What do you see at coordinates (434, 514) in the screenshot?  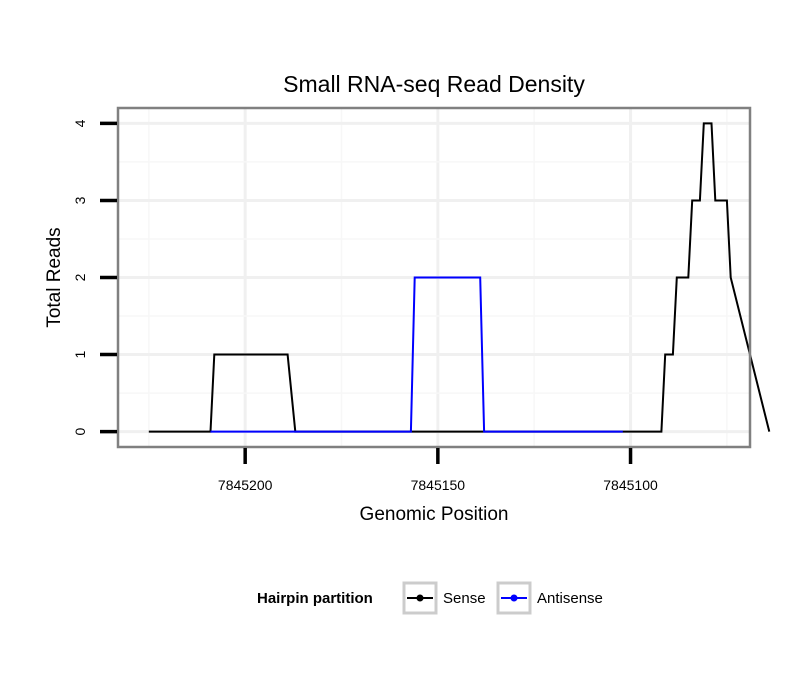 I see `x-axis-title: Genomic Position` at bounding box center [434, 514].